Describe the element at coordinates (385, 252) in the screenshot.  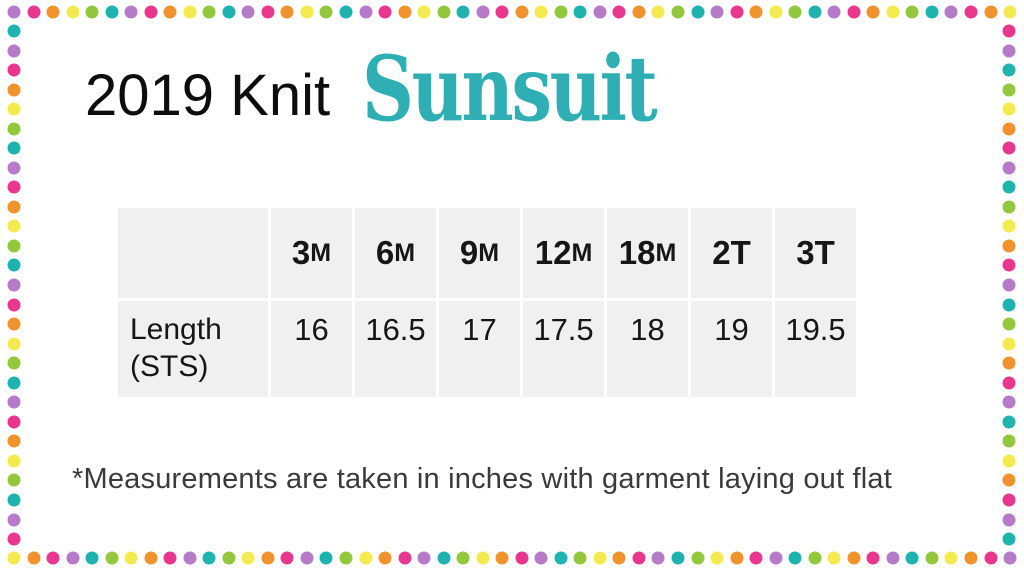
I see `column-header-main: 6` at that location.